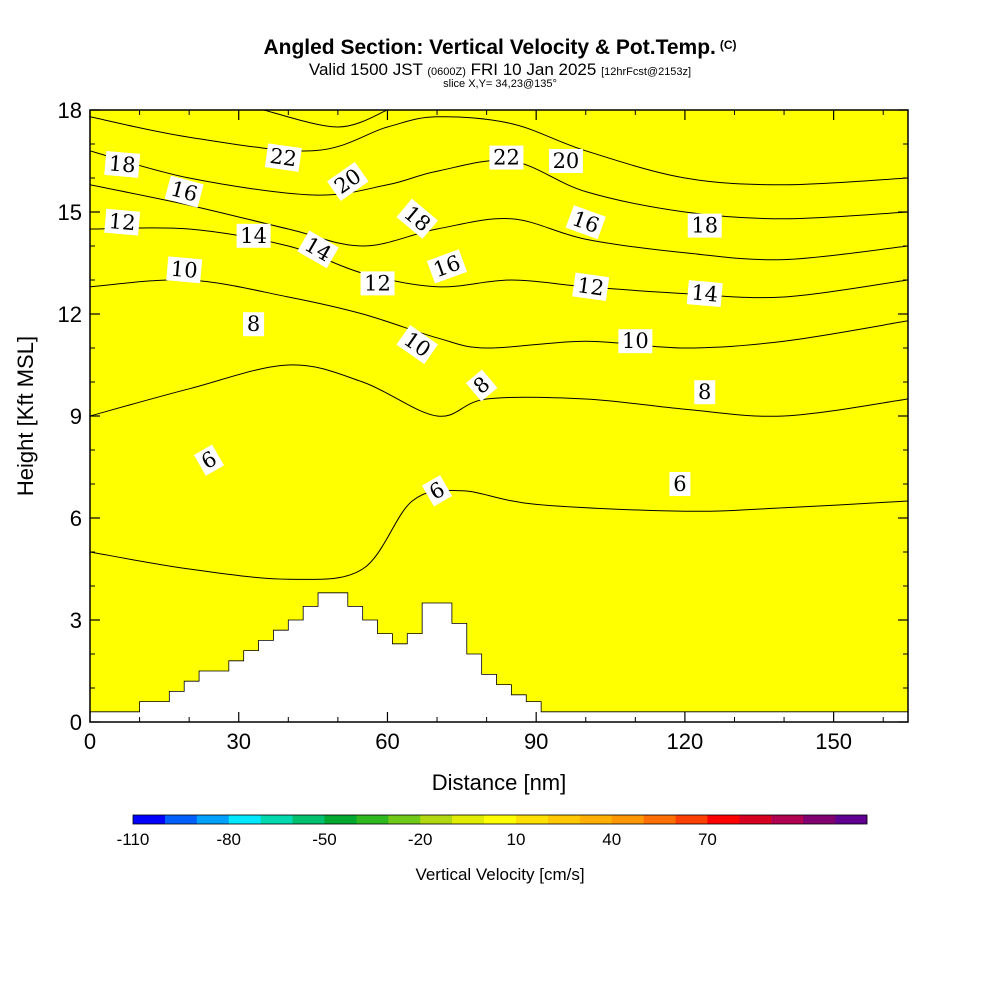 The height and width of the screenshot is (1000, 1000). Describe the element at coordinates (238, 741) in the screenshot. I see `x-tick-label: 30` at that location.